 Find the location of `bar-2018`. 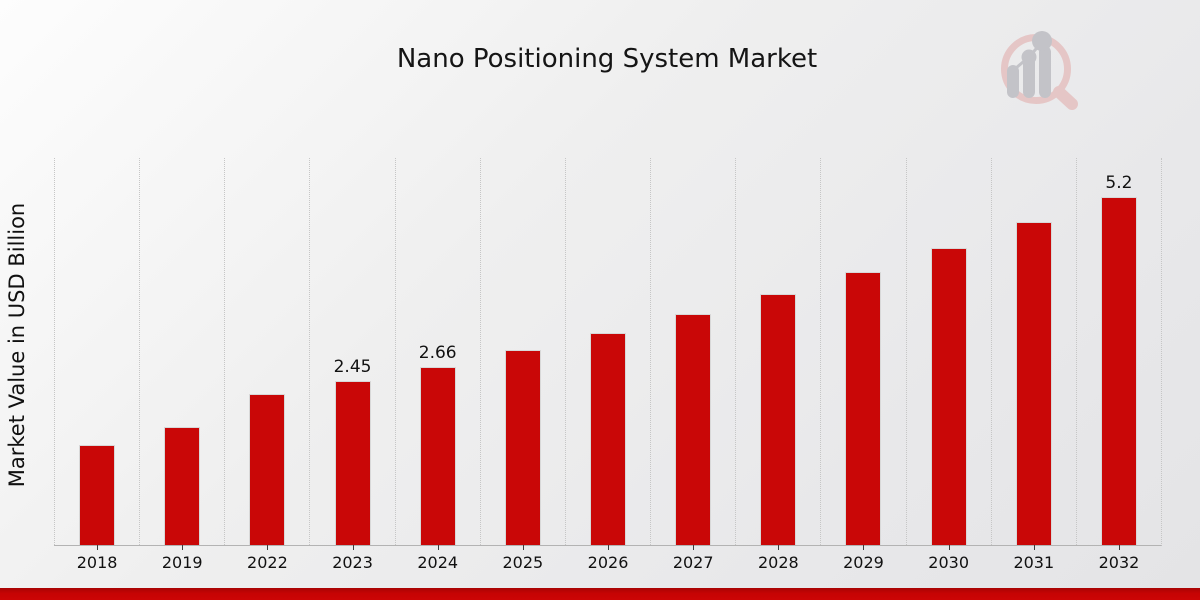

bar-2018 is located at coordinates (97, 495).